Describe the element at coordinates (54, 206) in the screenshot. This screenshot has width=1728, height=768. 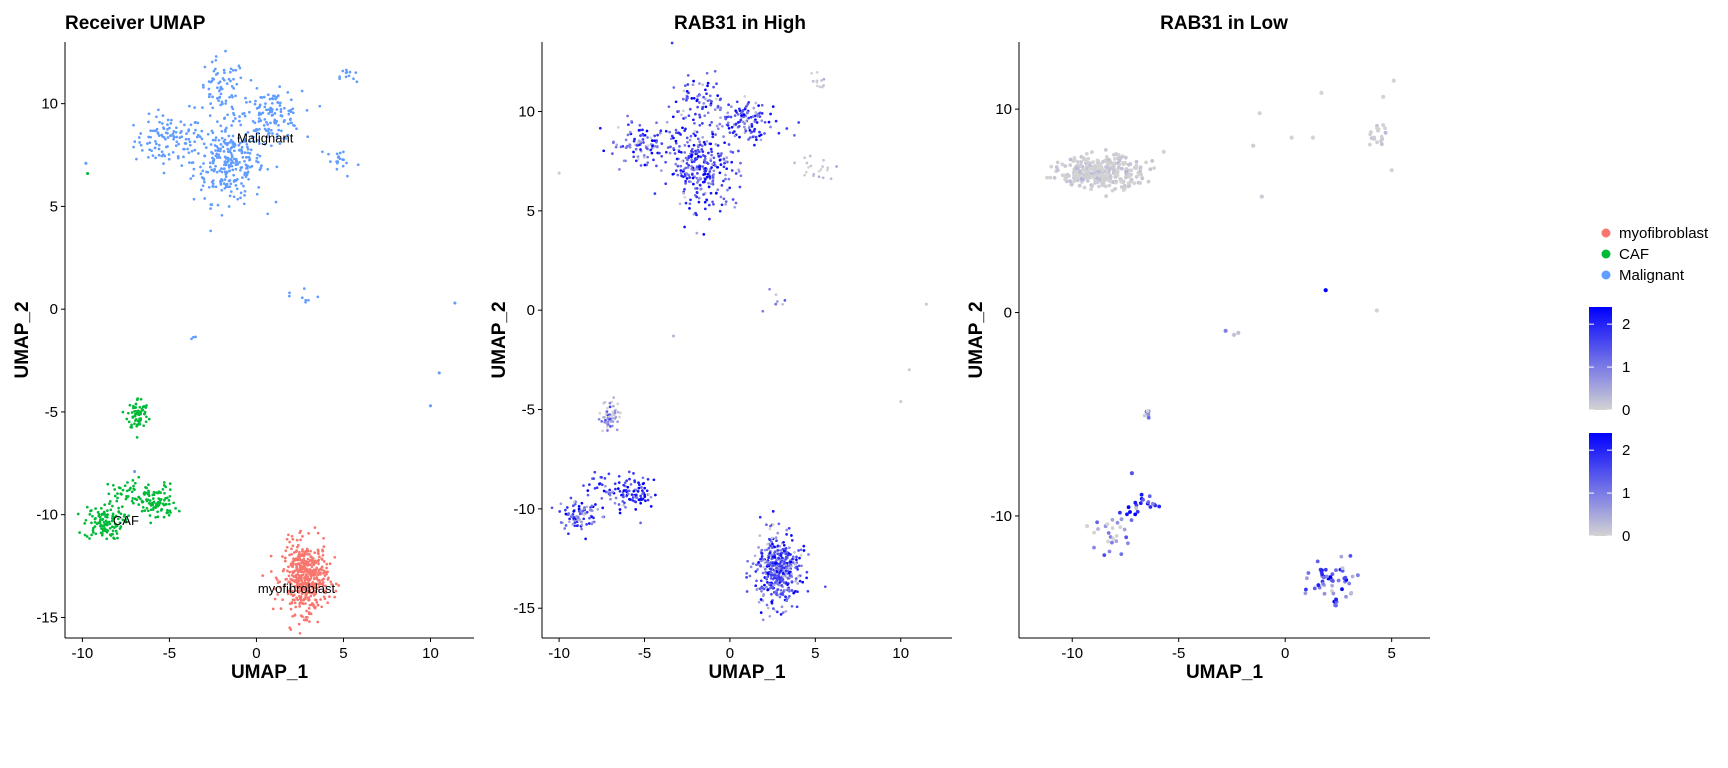
I see `y-tick-label: 5` at that location.